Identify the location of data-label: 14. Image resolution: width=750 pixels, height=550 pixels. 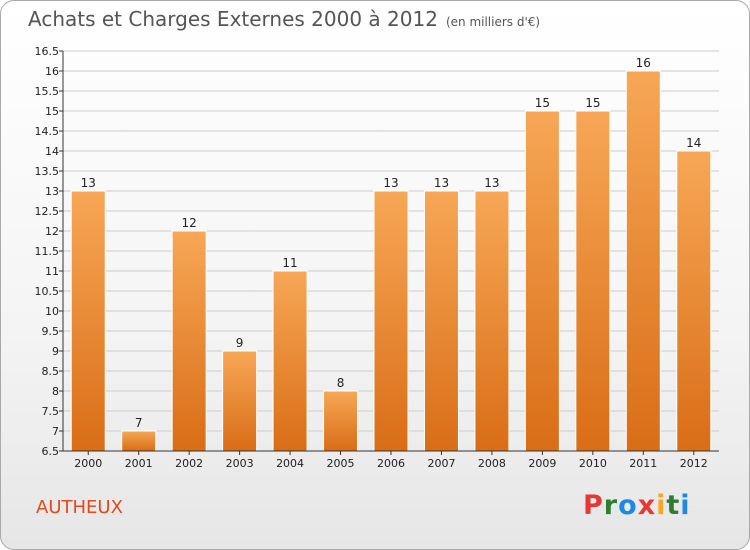
(693, 143).